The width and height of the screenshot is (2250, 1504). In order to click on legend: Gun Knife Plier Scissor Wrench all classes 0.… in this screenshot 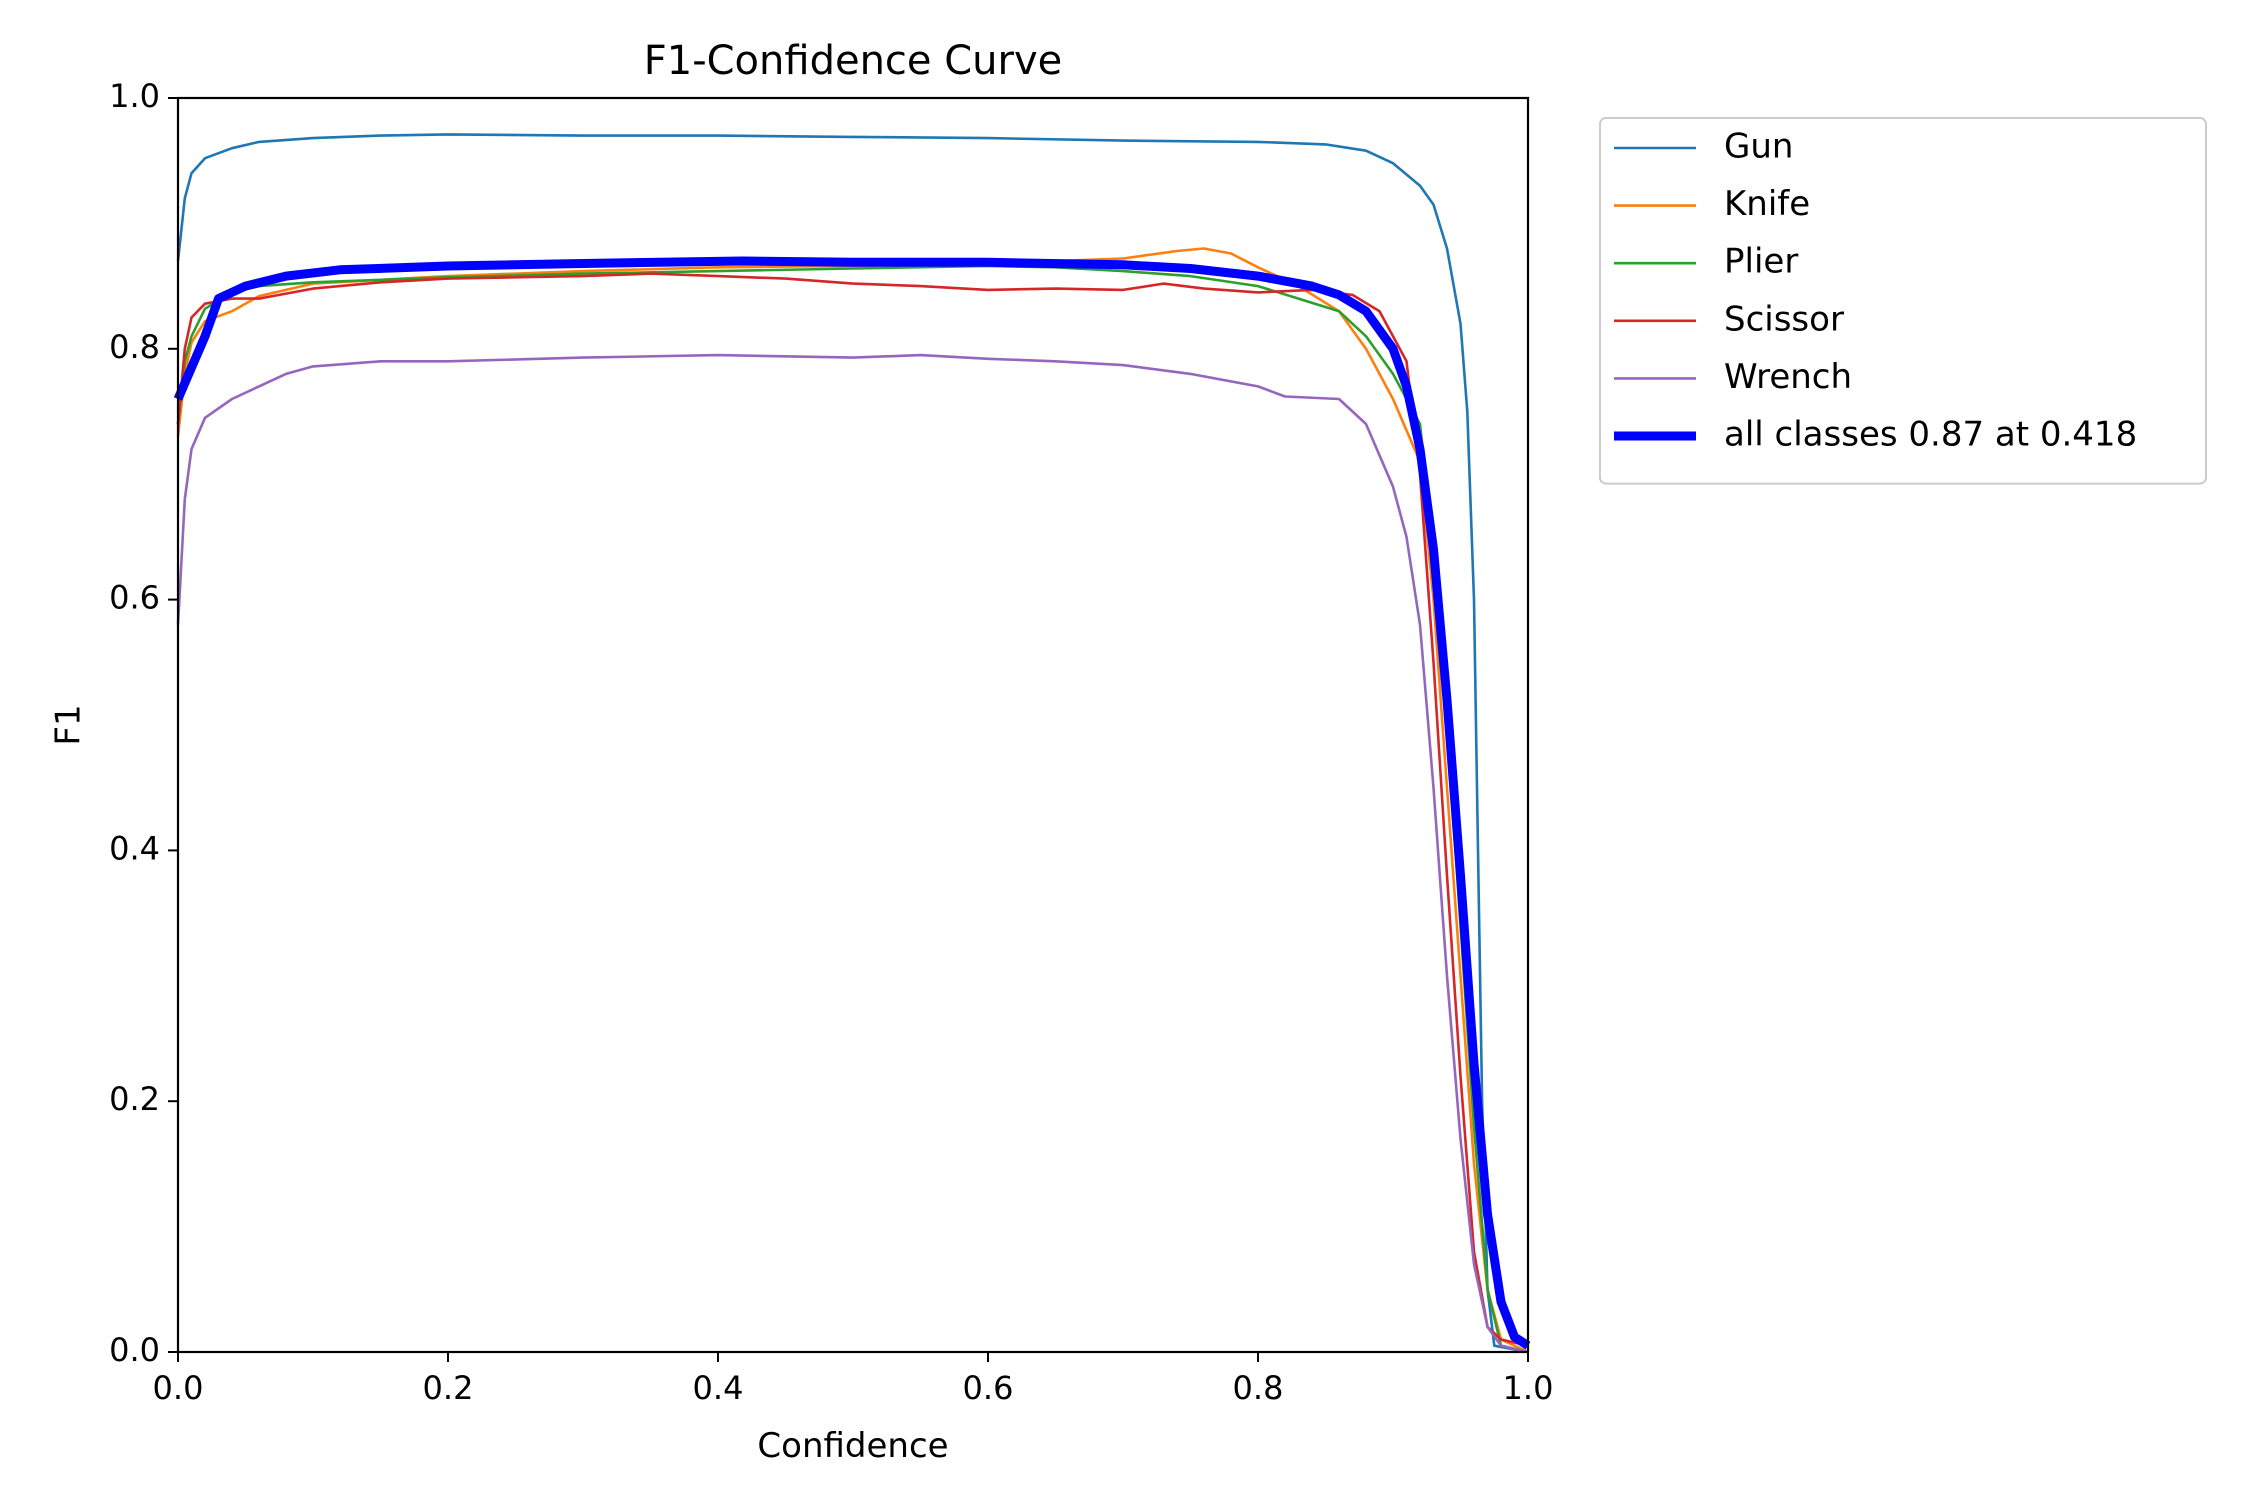, I will do `click(1903, 301)`.